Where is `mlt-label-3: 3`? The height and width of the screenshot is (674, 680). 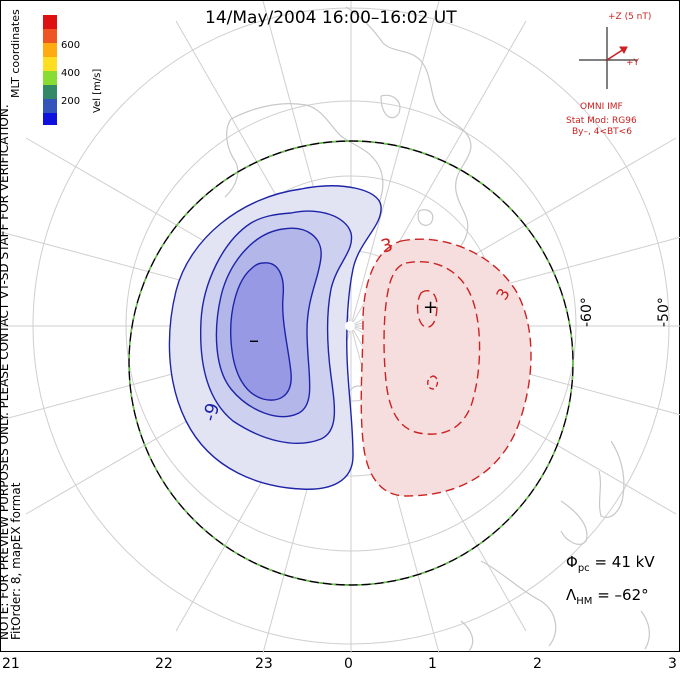 mlt-label-3: 3 is located at coordinates (672, 664).